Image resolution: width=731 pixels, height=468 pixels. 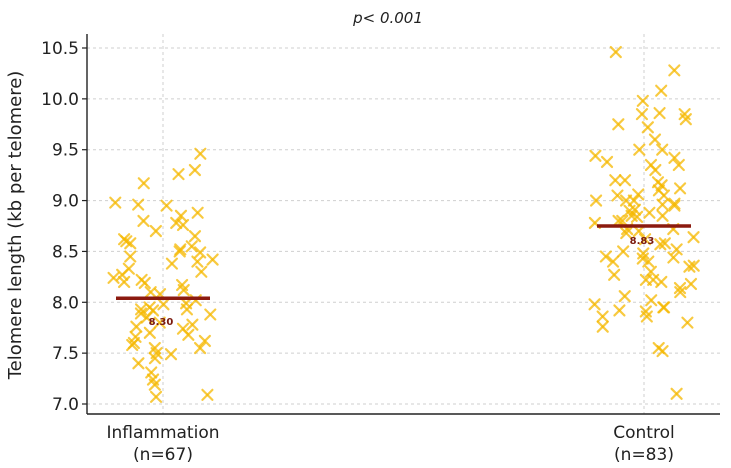 I want to click on y-tick-label: 7.0, so click(x=65, y=405).